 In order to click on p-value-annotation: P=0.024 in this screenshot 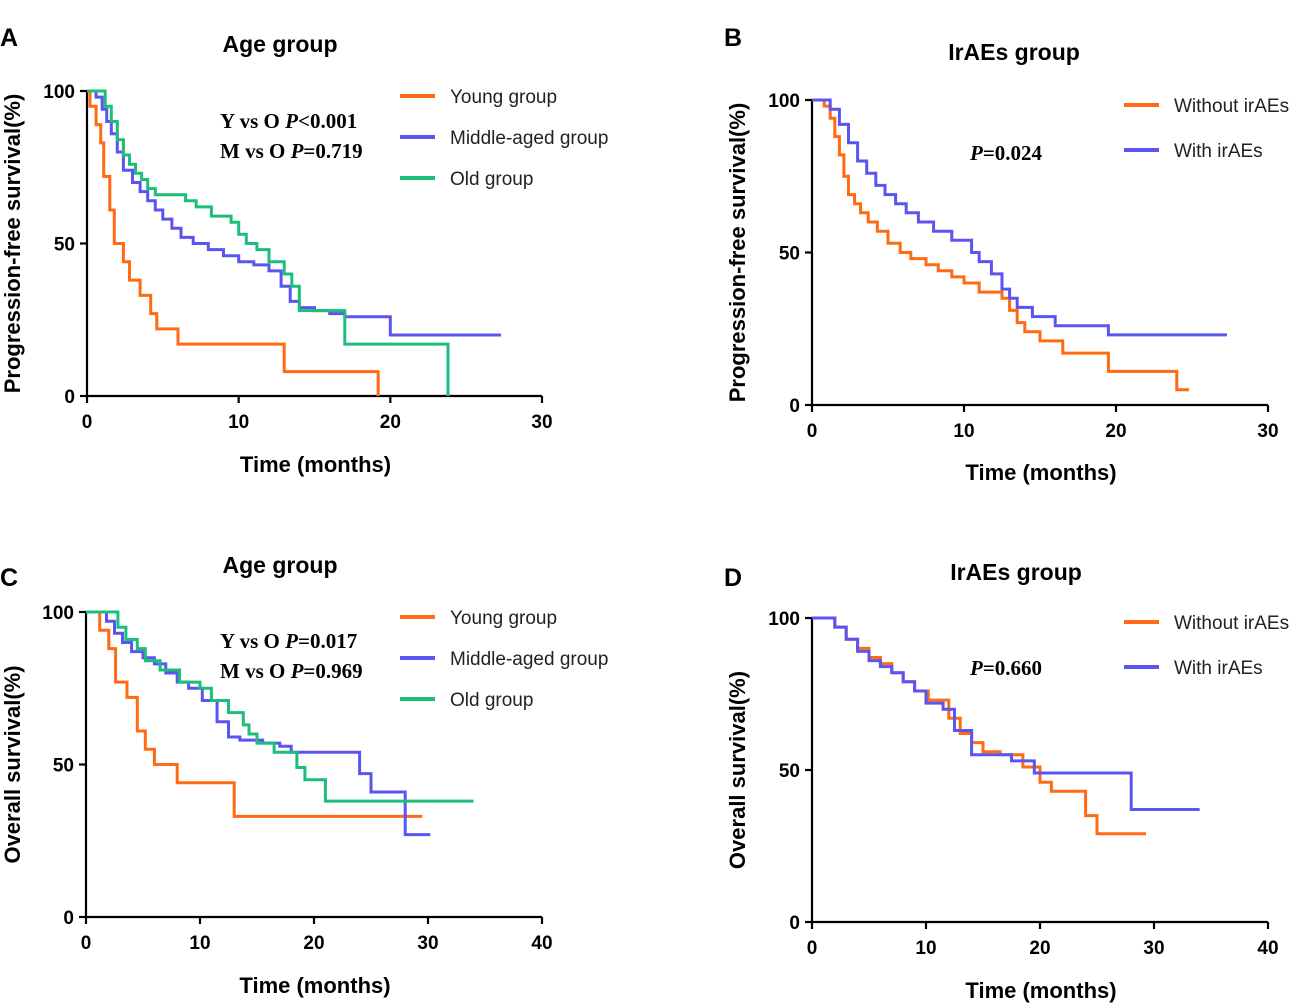, I will do `click(1006, 153)`.